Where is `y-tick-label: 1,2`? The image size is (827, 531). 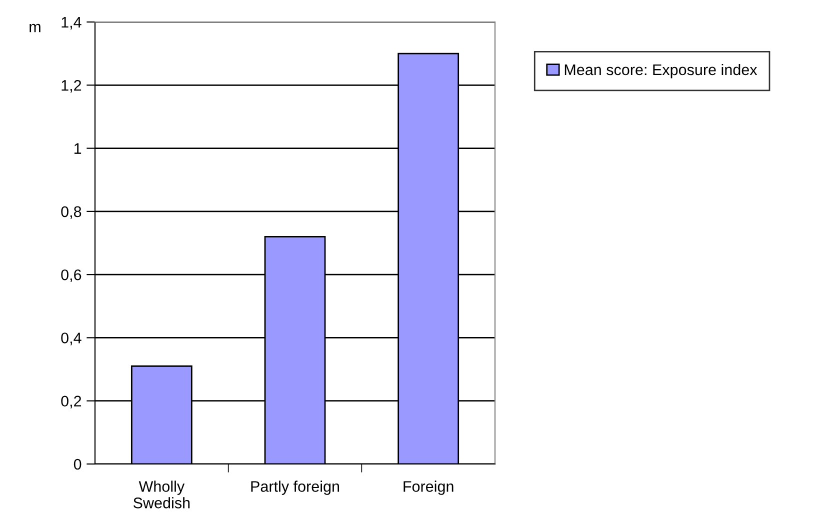 y-tick-label: 1,2 is located at coordinates (72, 86).